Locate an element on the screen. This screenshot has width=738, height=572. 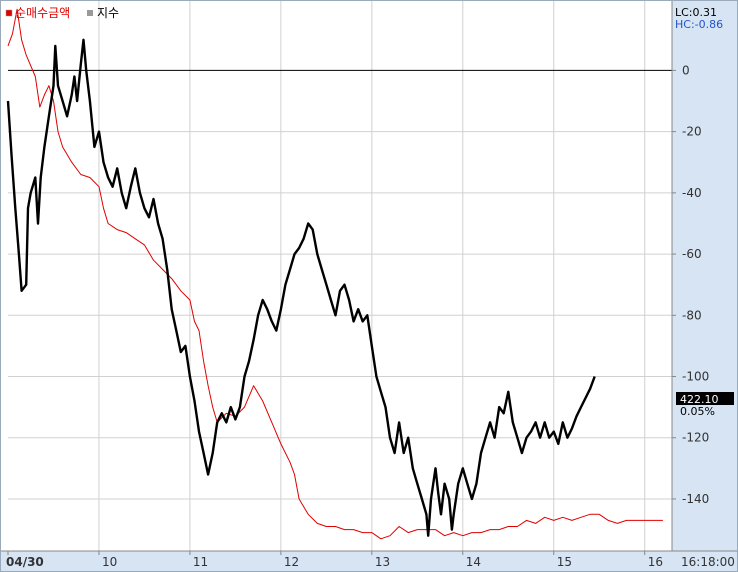
x-tick-label: 16 is located at coordinates (655, 562).